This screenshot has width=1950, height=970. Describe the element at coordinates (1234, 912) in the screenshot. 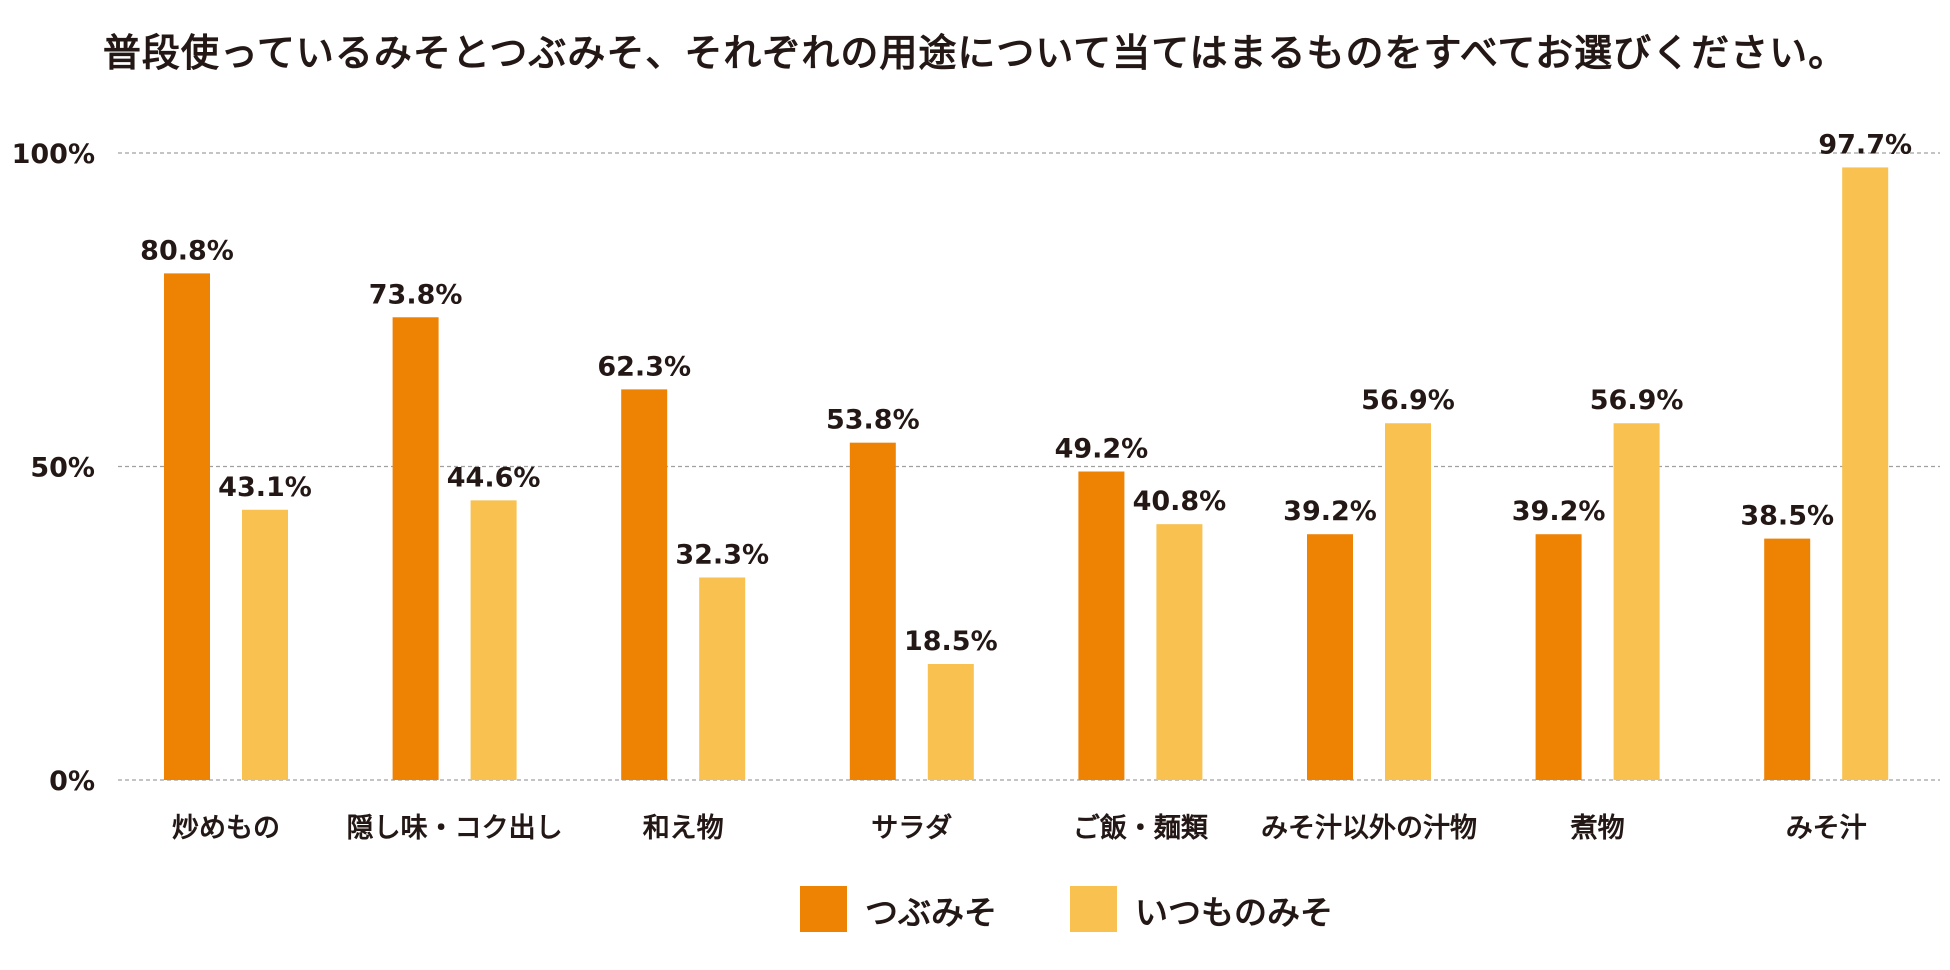

I see `legend-label: いつものみそ` at that location.